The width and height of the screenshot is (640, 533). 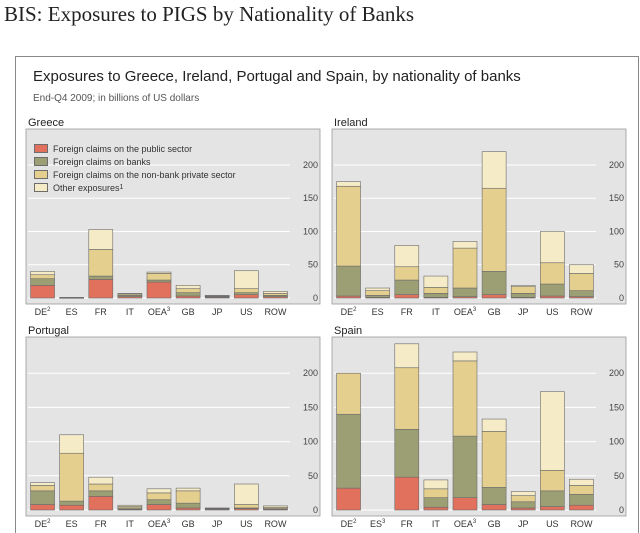 I want to click on x-tick-label: ES, so click(x=378, y=312).